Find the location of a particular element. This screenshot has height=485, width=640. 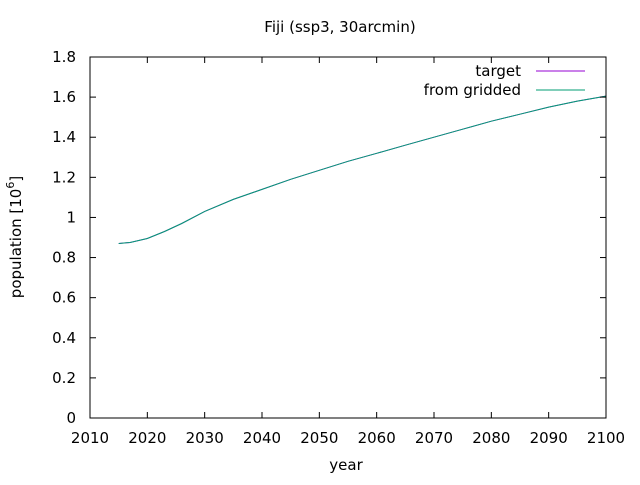

chart-title: Fiji (ssp3, 30arcmin) is located at coordinates (339, 27).